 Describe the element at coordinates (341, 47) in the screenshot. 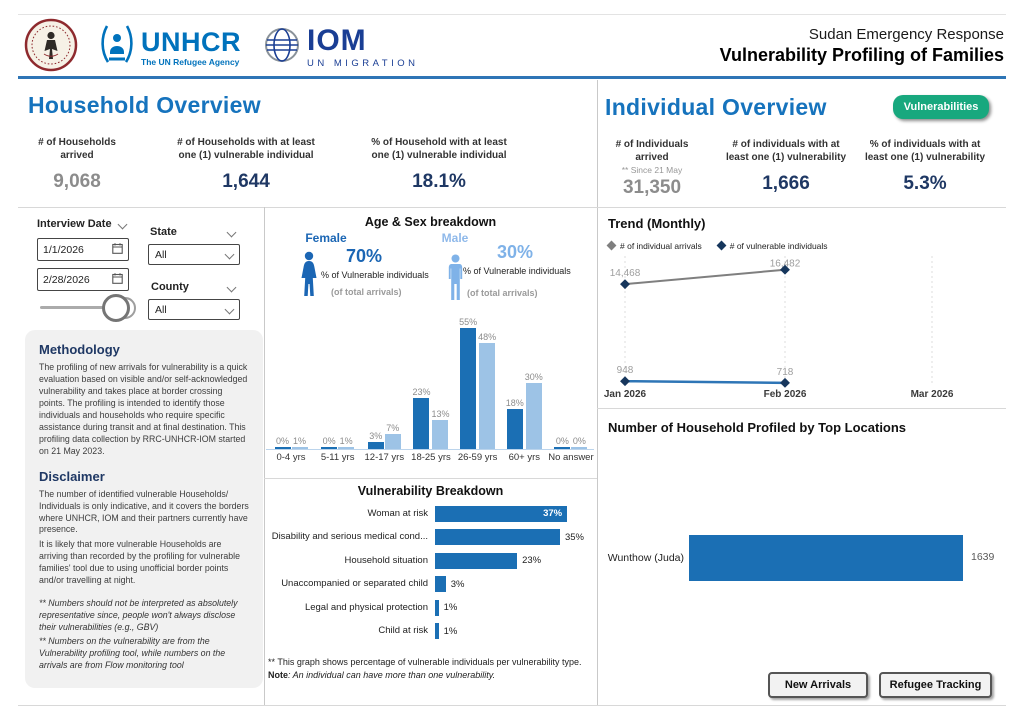

I see `iom-logo: IOM UN MIGRATION` at that location.